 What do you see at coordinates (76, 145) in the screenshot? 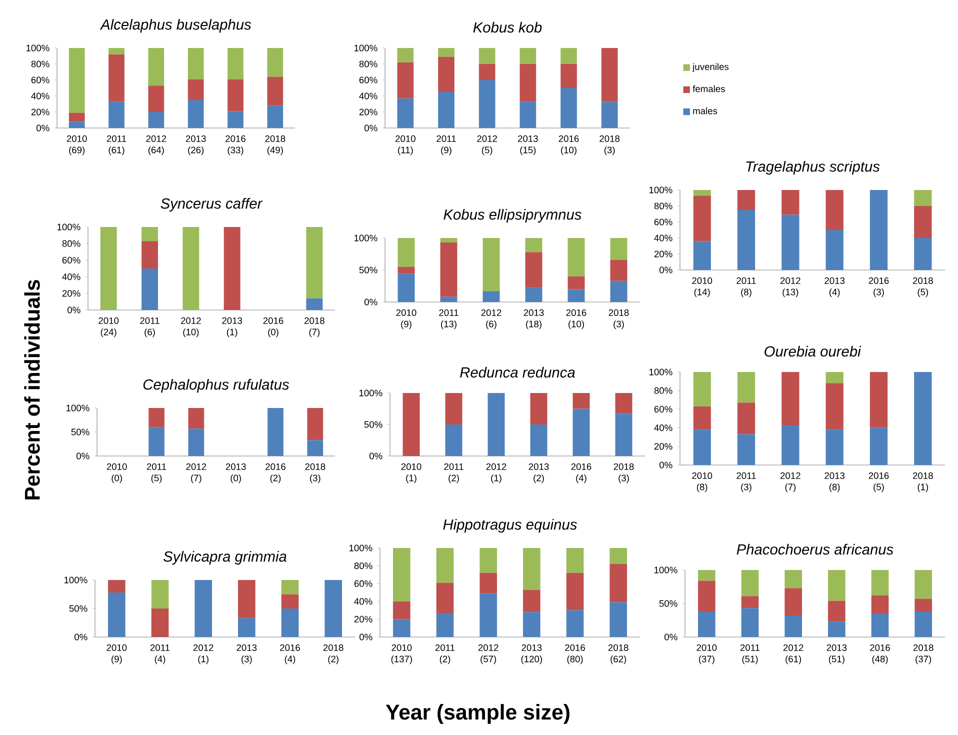
I see `x-tick-label: 2010 (69)` at bounding box center [76, 145].